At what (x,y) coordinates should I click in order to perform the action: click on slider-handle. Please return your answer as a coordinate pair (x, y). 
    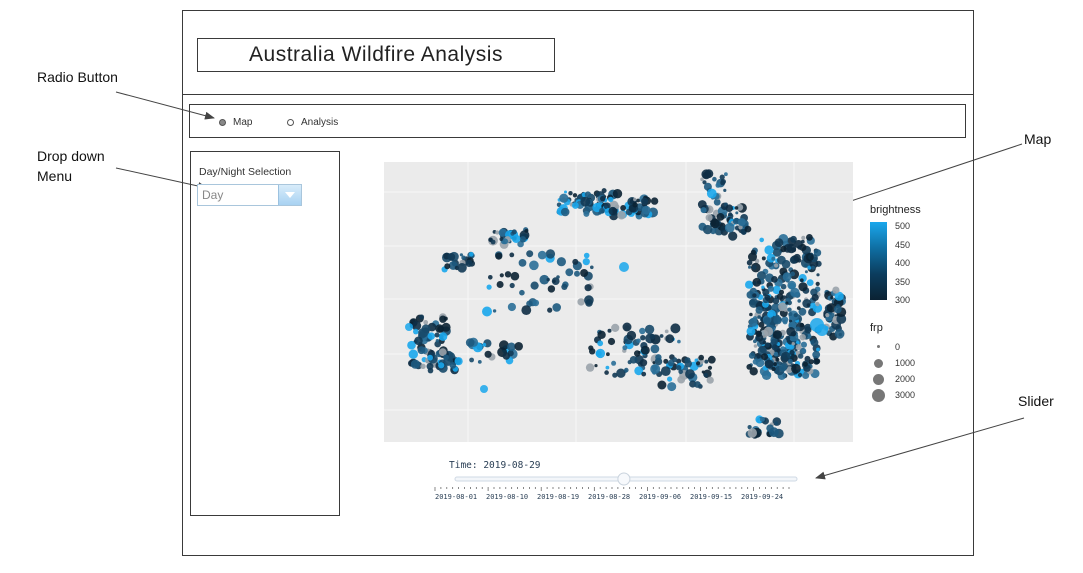
    Looking at the image, I should click on (624, 479).